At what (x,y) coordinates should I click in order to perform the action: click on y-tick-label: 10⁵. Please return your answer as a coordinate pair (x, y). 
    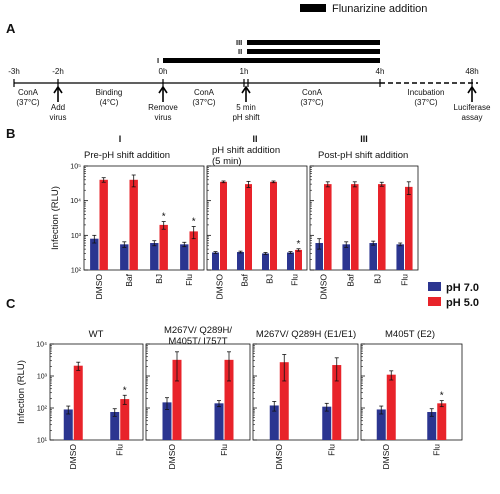
    Looking at the image, I should click on (75, 167).